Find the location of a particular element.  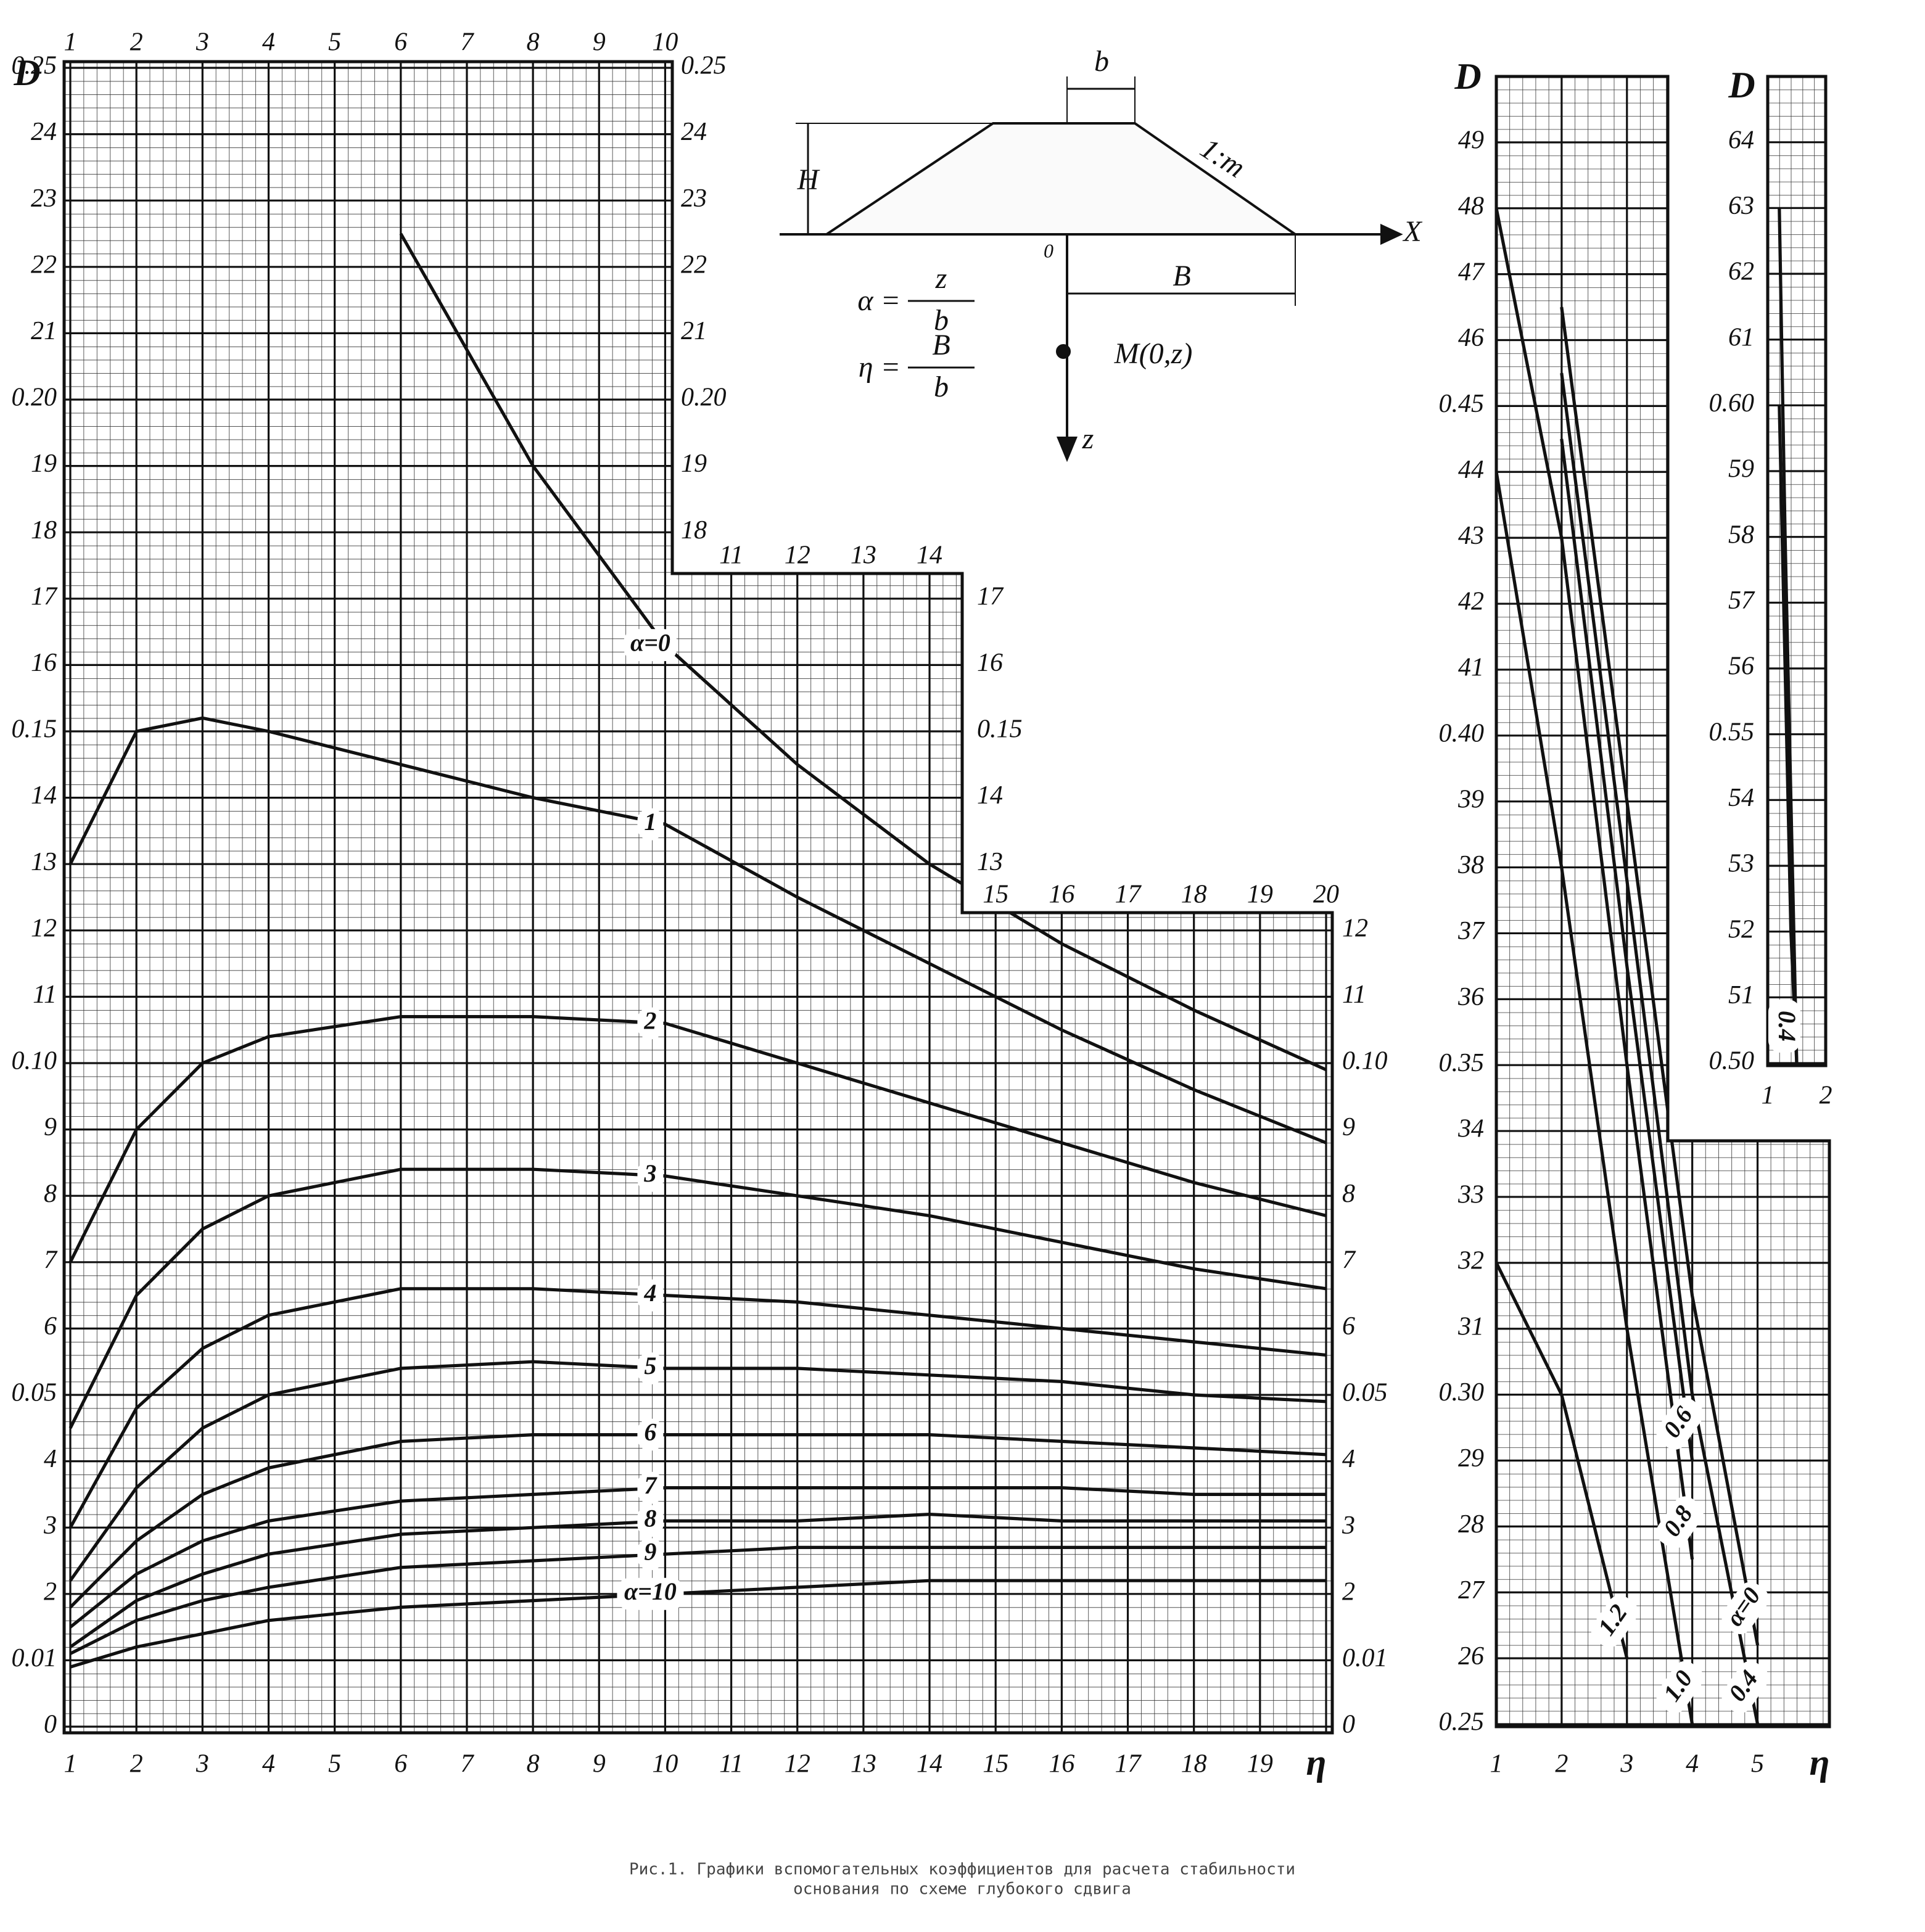

legend-entry: 7 is located at coordinates (650, 1485).